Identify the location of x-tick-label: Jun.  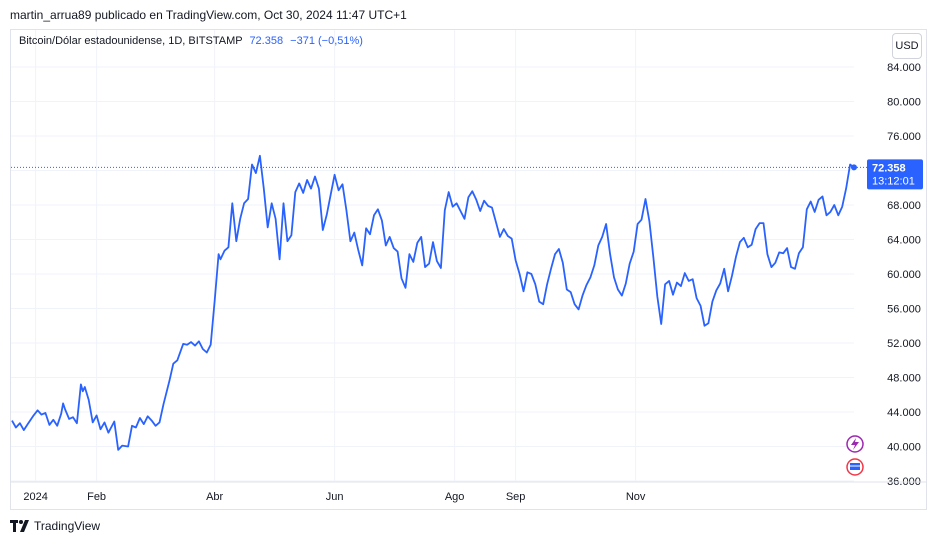
(335, 497).